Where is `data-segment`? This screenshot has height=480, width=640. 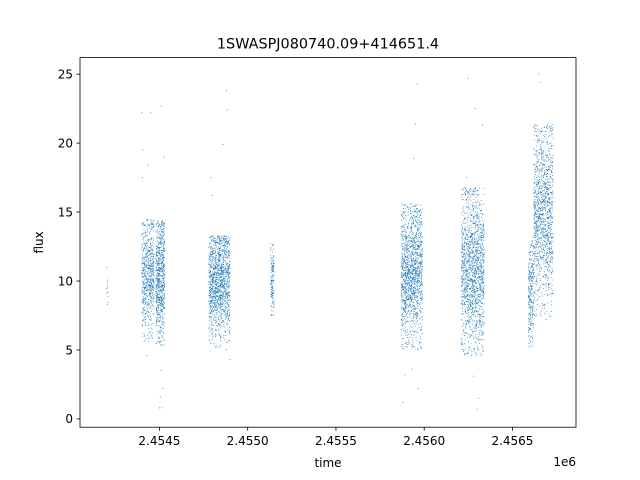
data-segment is located at coordinates (160, 257).